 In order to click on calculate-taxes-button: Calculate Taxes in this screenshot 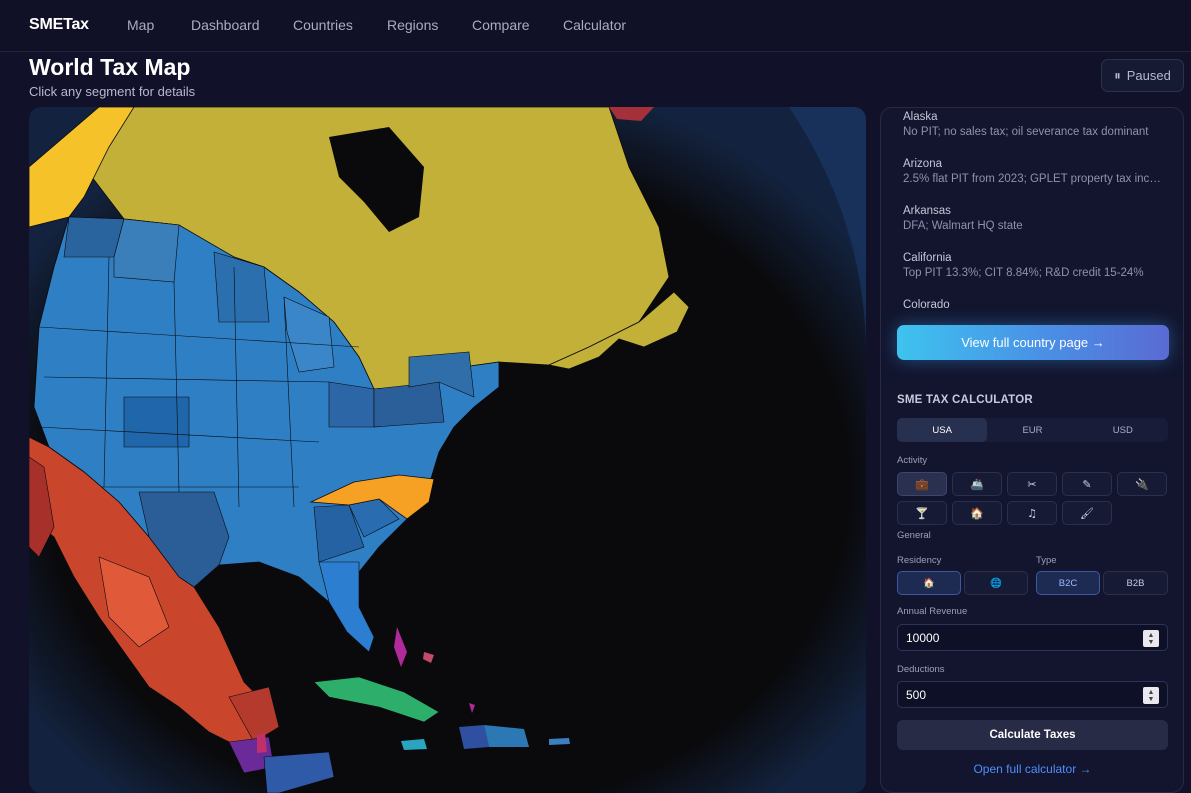, I will do `click(1032, 735)`.